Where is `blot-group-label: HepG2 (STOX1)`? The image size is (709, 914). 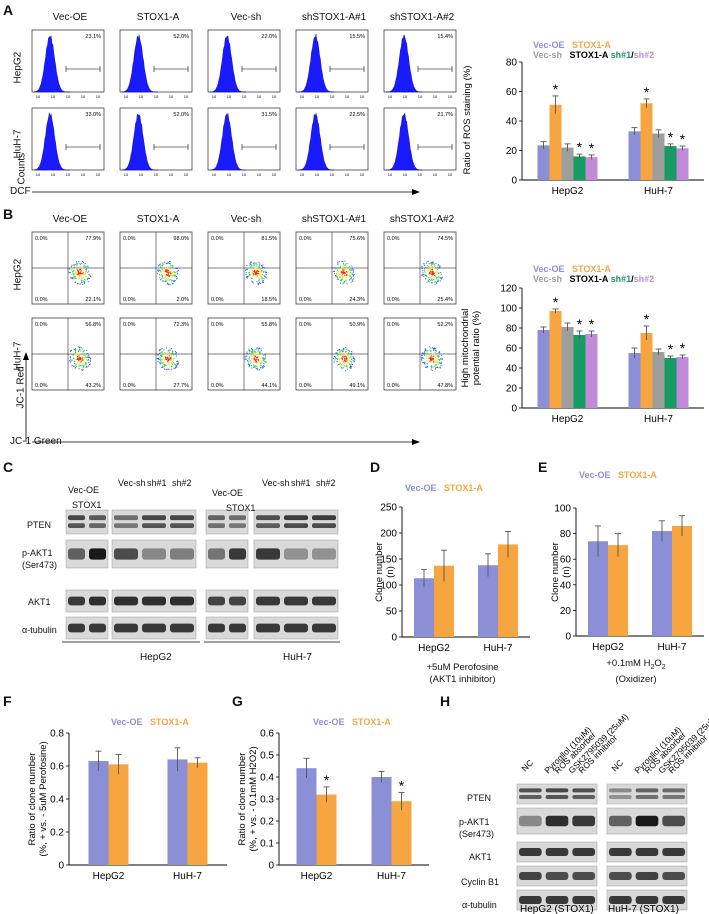
blot-group-label: HepG2 (STOX1) is located at coordinates (557, 909).